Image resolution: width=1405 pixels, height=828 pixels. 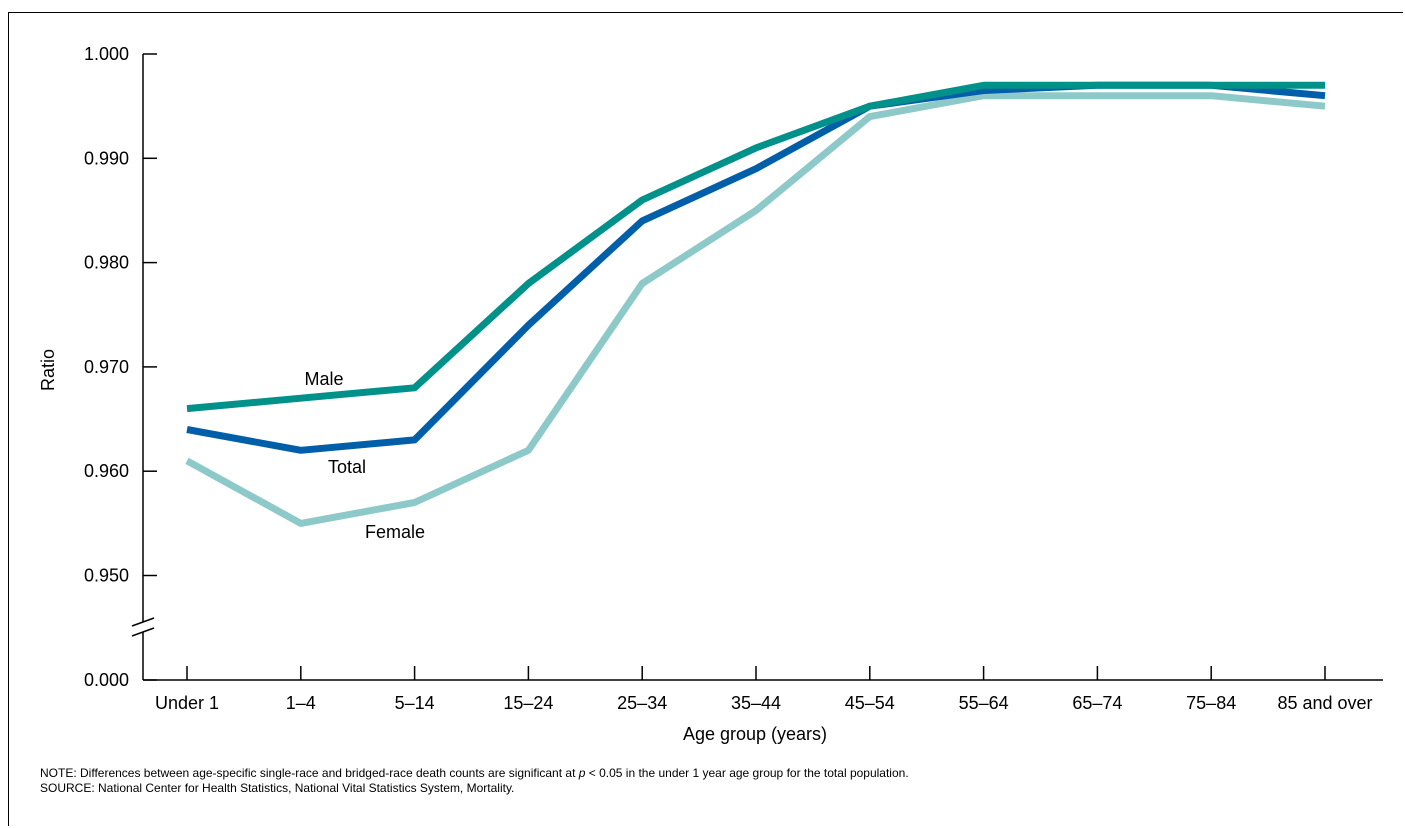 What do you see at coordinates (1097, 703) in the screenshot?
I see `x-tick-label: 65–74` at bounding box center [1097, 703].